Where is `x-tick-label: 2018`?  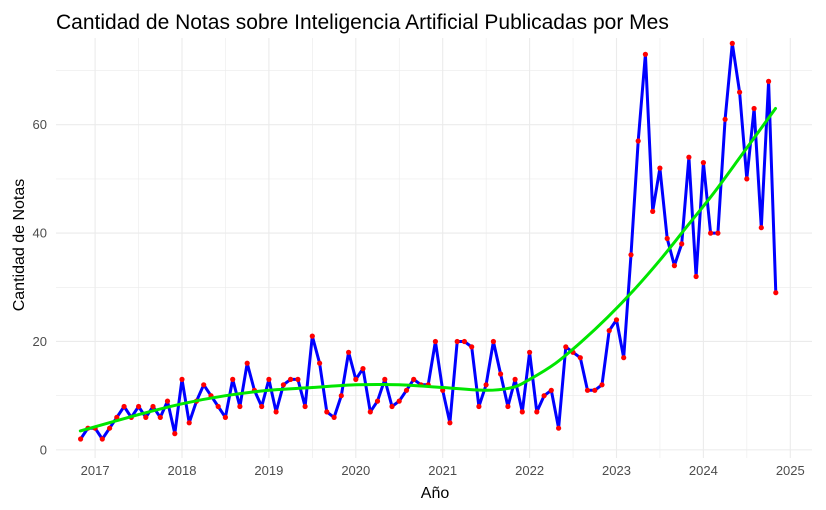
x-tick-label: 2018 is located at coordinates (182, 470).